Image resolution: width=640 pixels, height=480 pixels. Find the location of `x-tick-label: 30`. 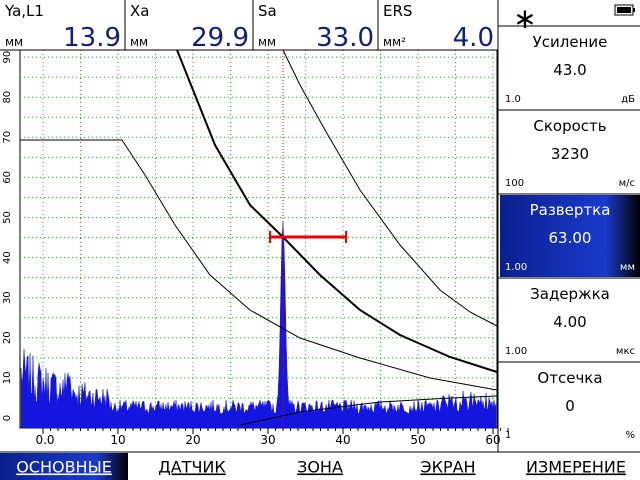

x-tick-label: 30 is located at coordinates (267, 440).